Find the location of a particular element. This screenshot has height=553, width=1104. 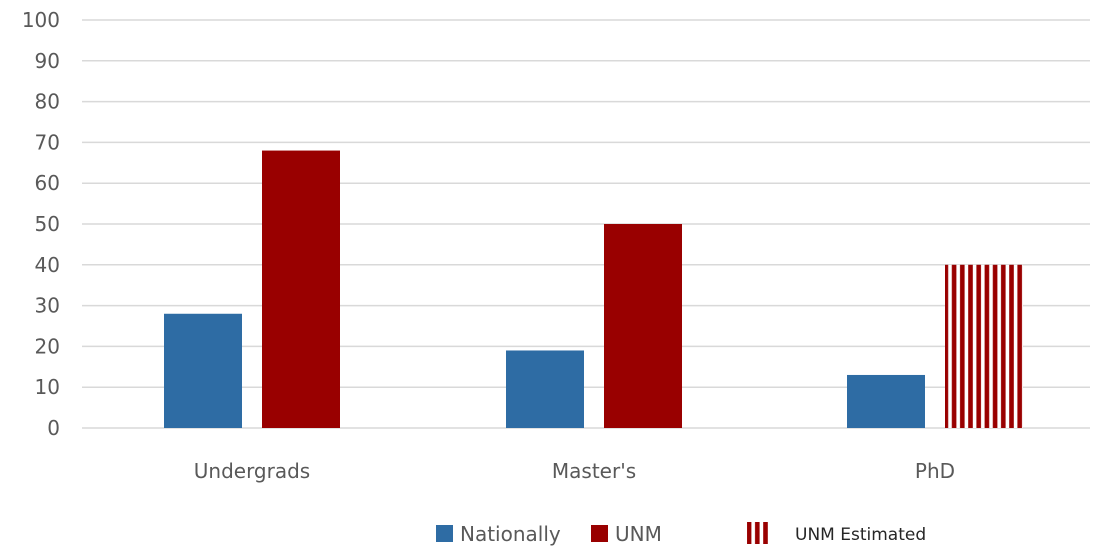

y-tick-label-10: 10 is located at coordinates (47, 387).